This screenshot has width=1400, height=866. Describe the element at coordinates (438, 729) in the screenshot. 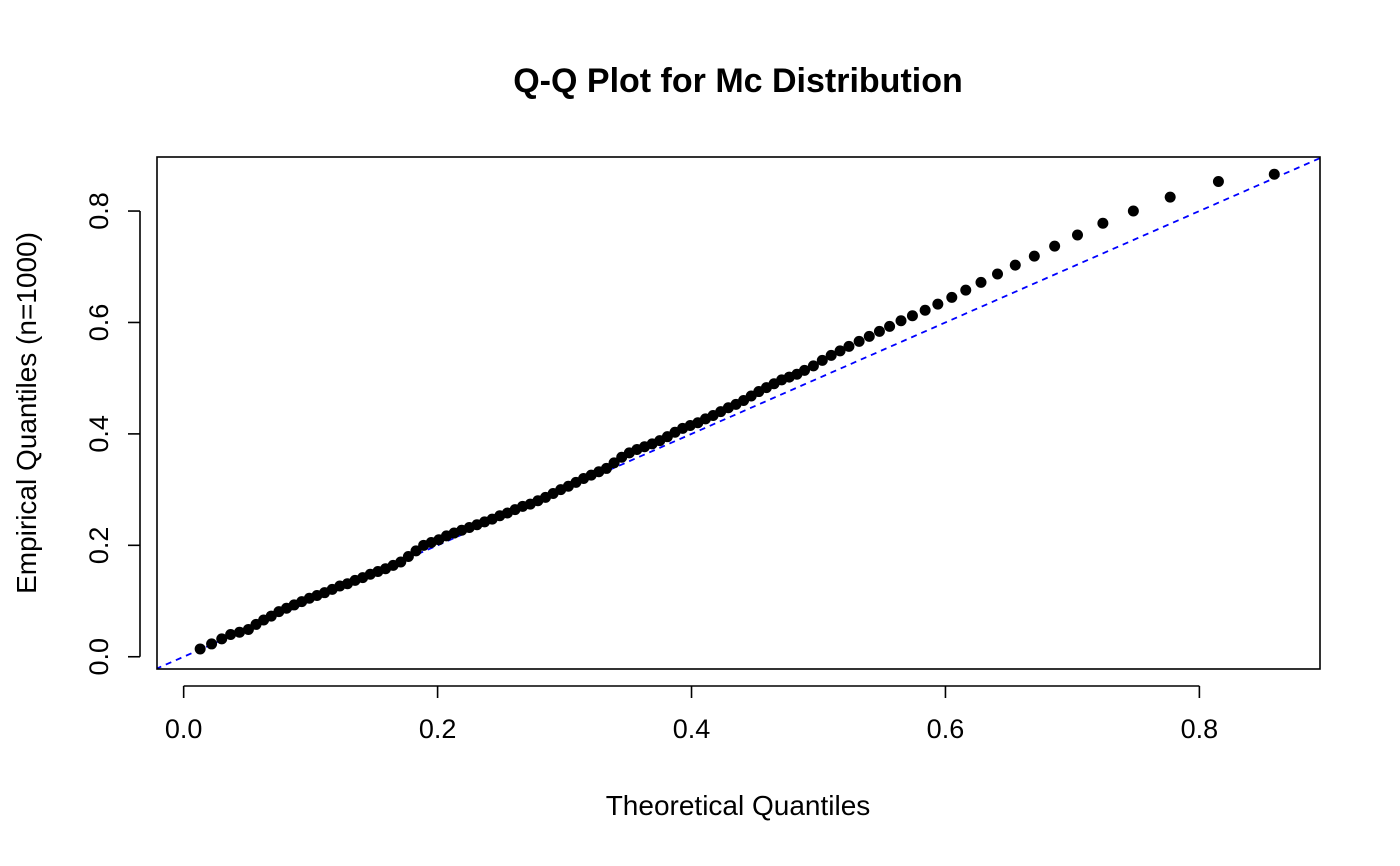

I see `x-tick-label: 0.2` at that location.